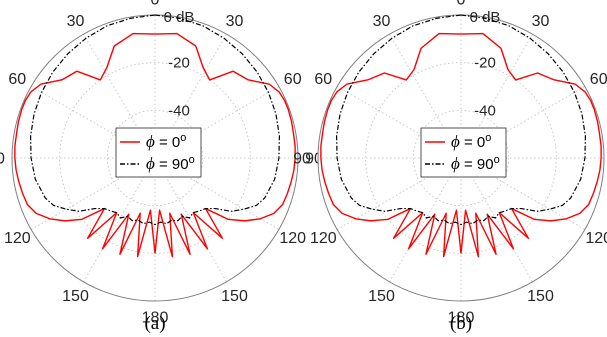  I want to click on panel-label-b: (b), so click(461, 323).